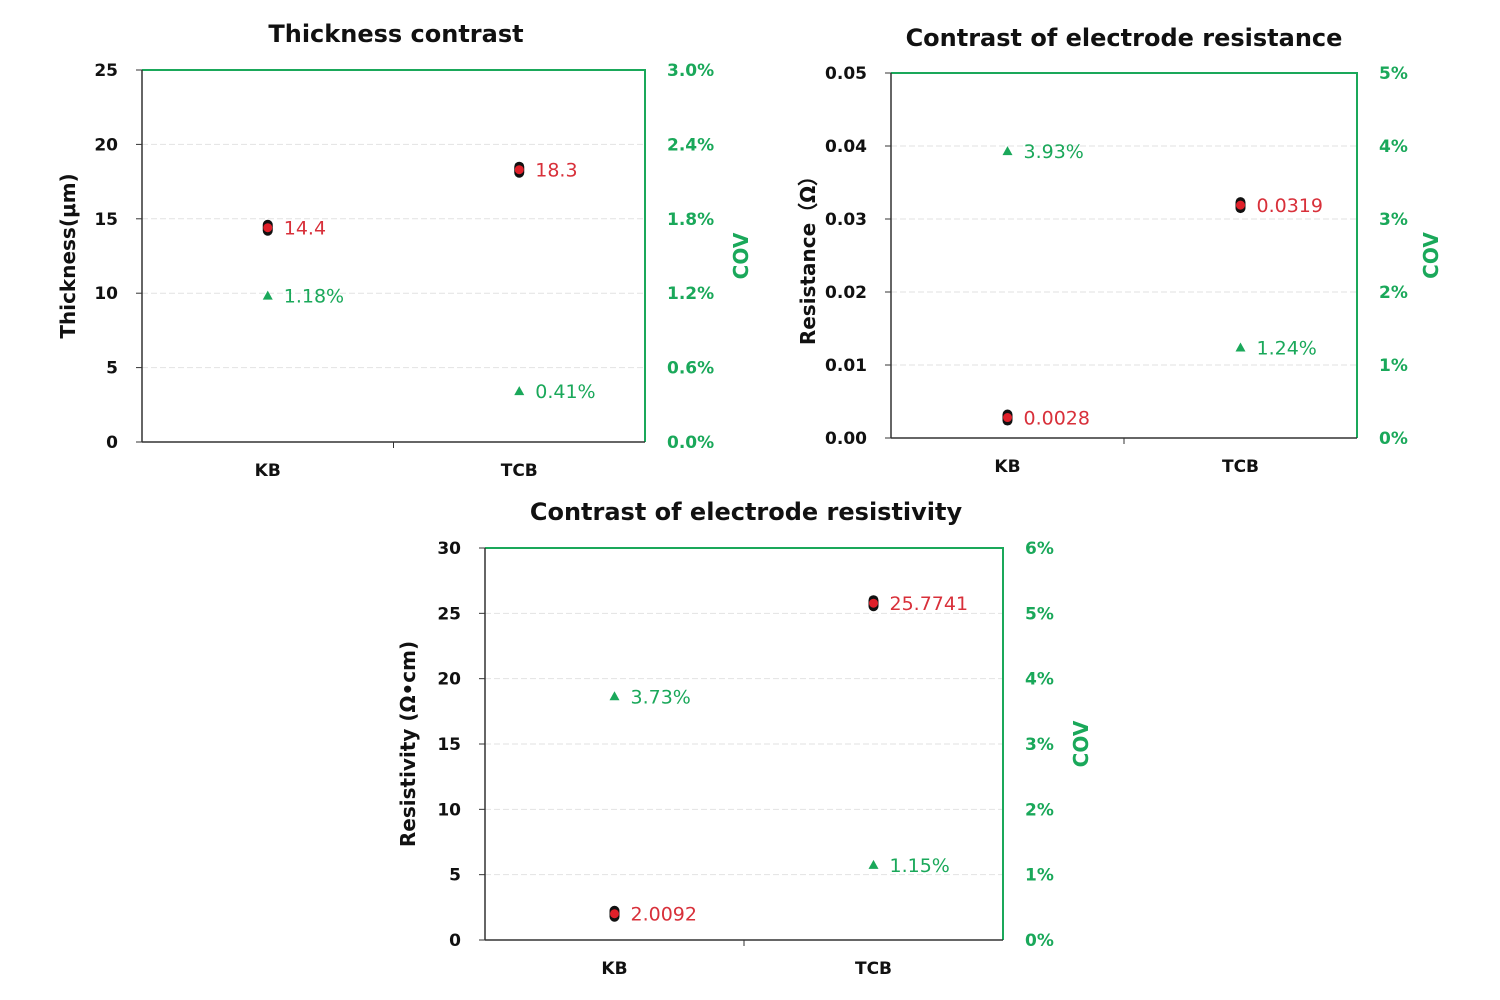  I want to click on value-data-label: 25.7741, so click(929, 604).